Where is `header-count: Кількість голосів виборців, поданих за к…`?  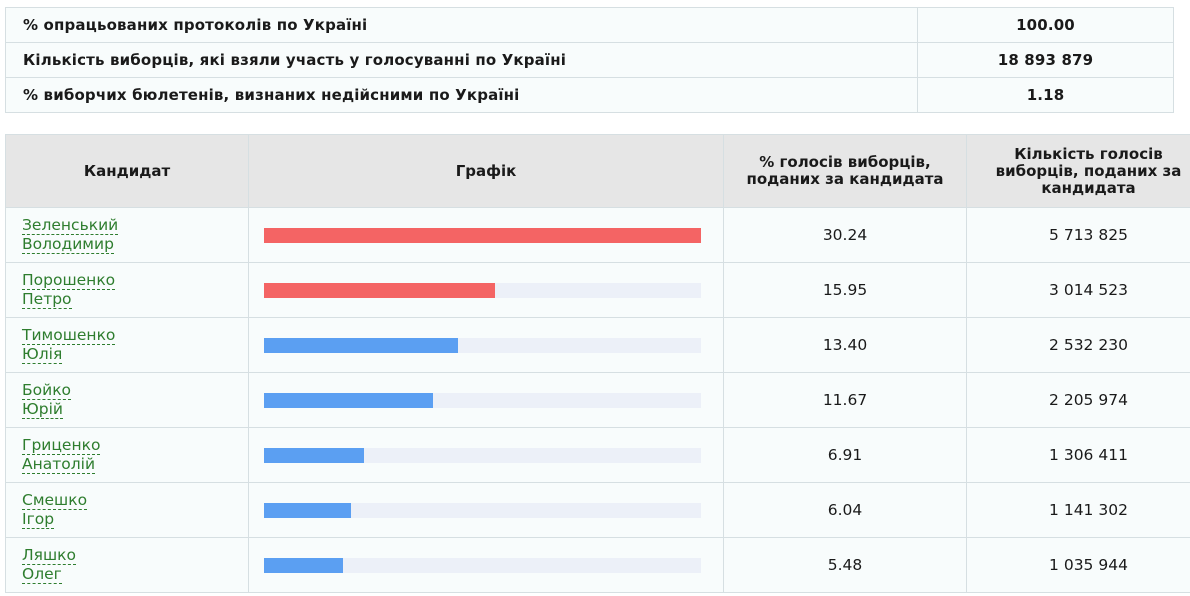 header-count: Кількість голосів виборців, поданих за к… is located at coordinates (1078, 171).